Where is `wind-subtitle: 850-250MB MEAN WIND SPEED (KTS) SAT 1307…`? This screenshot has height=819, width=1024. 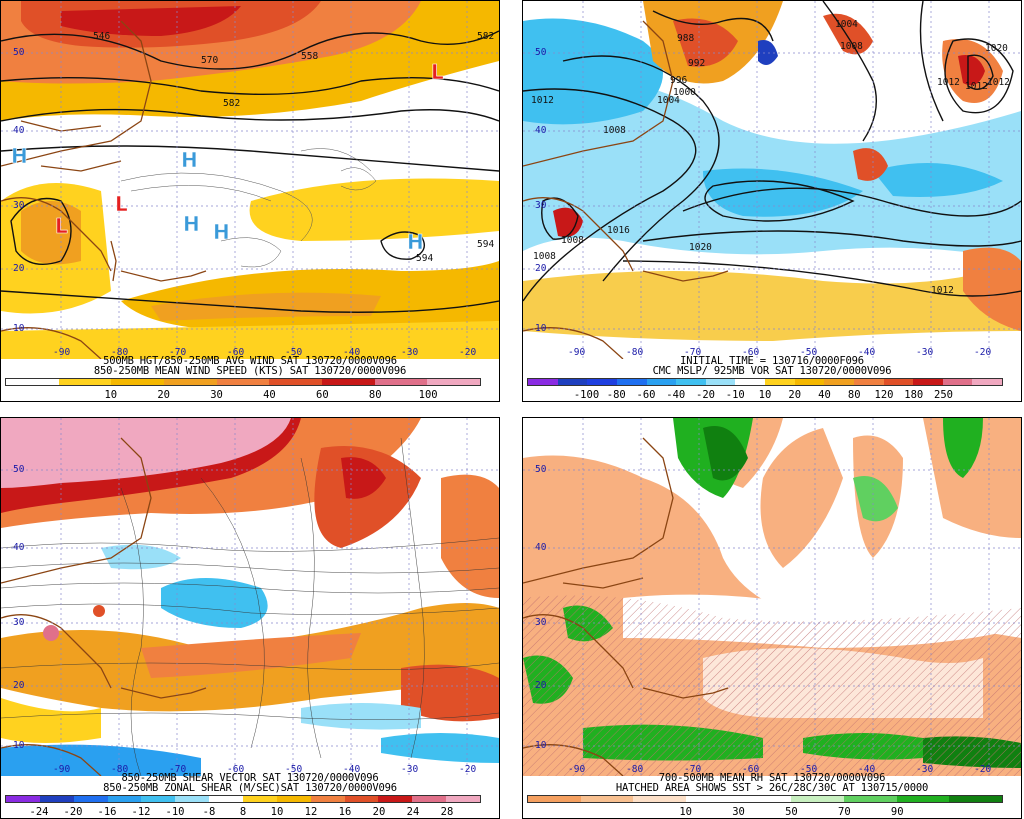
wind-subtitle: 850-250MB MEAN WIND SPEED (KTS) SAT 1307… is located at coordinates (250, 371).